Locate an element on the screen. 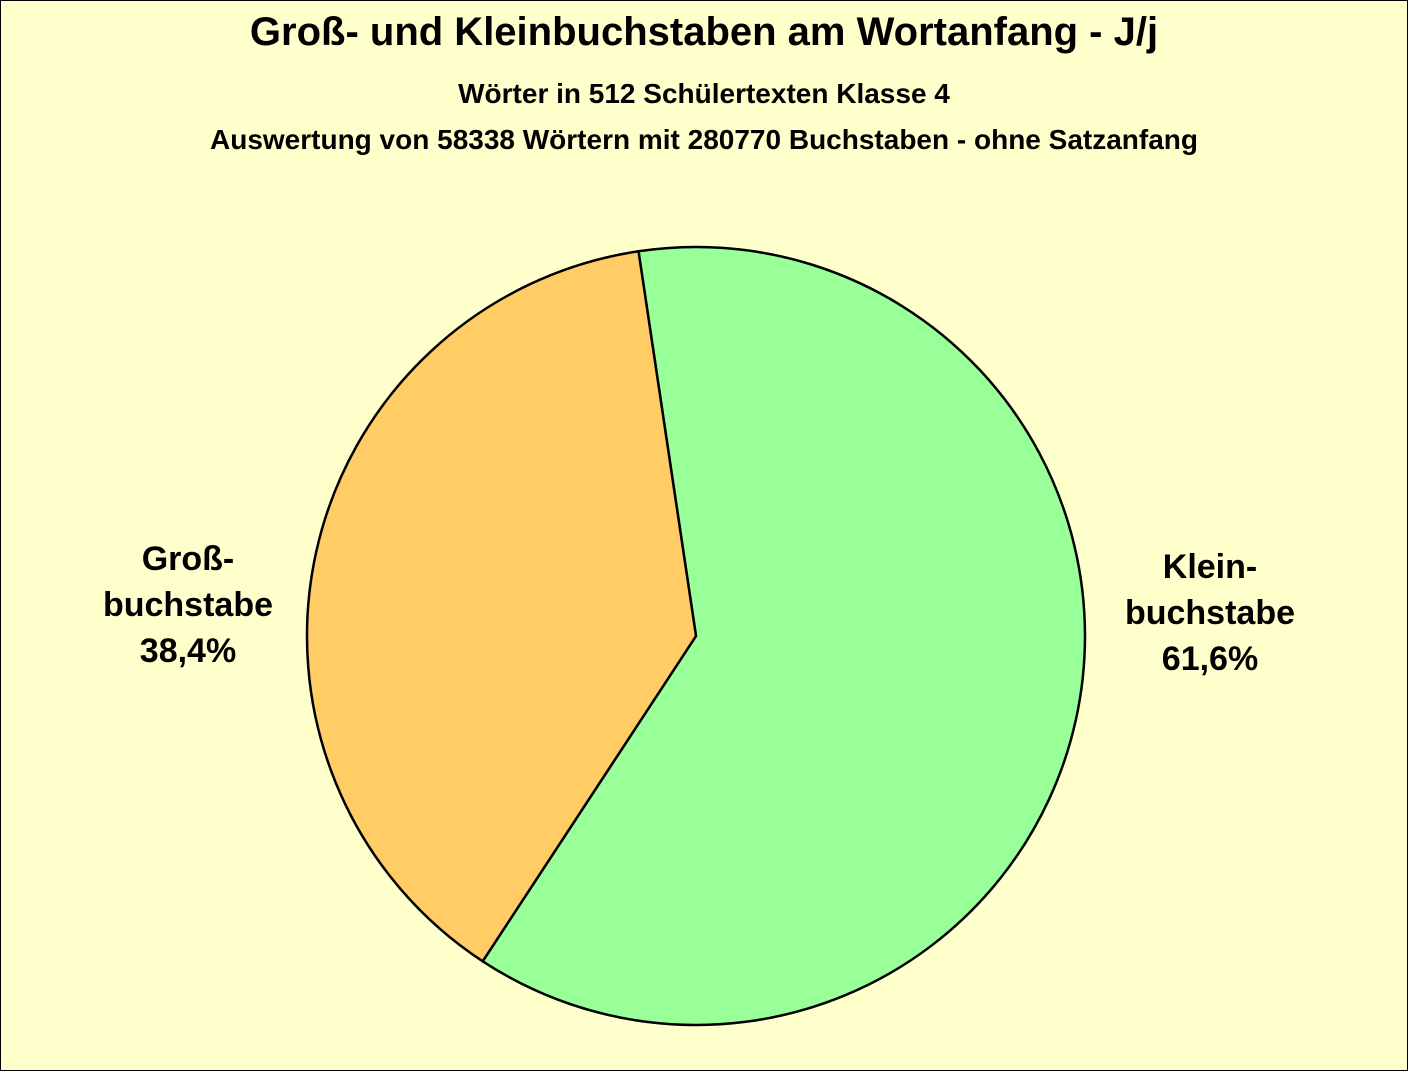 The width and height of the screenshot is (1408, 1071). slice-label-line: Klein- is located at coordinates (1210, 567).